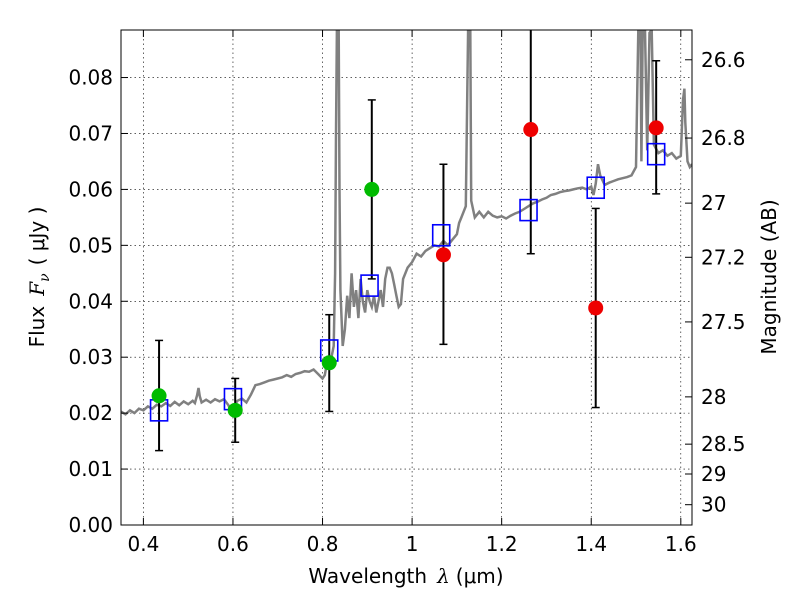 This screenshot has width=800, height=600. What do you see at coordinates (90, 525) in the screenshot?
I see `y-tick-label: 0.00` at bounding box center [90, 525].